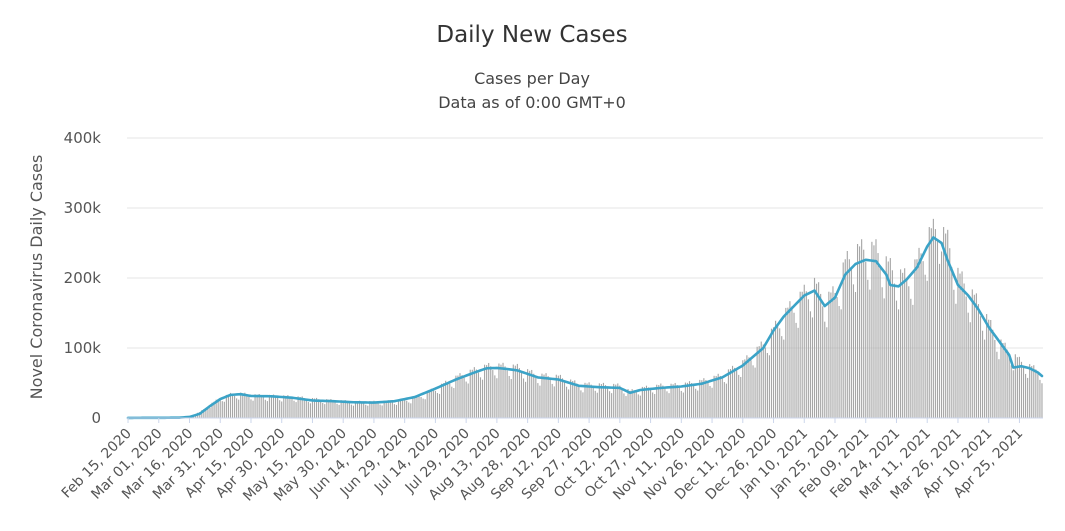 The width and height of the screenshot is (1065, 531). What do you see at coordinates (531, 35) in the screenshot?
I see `chart-title: Daily New Cases` at bounding box center [531, 35].